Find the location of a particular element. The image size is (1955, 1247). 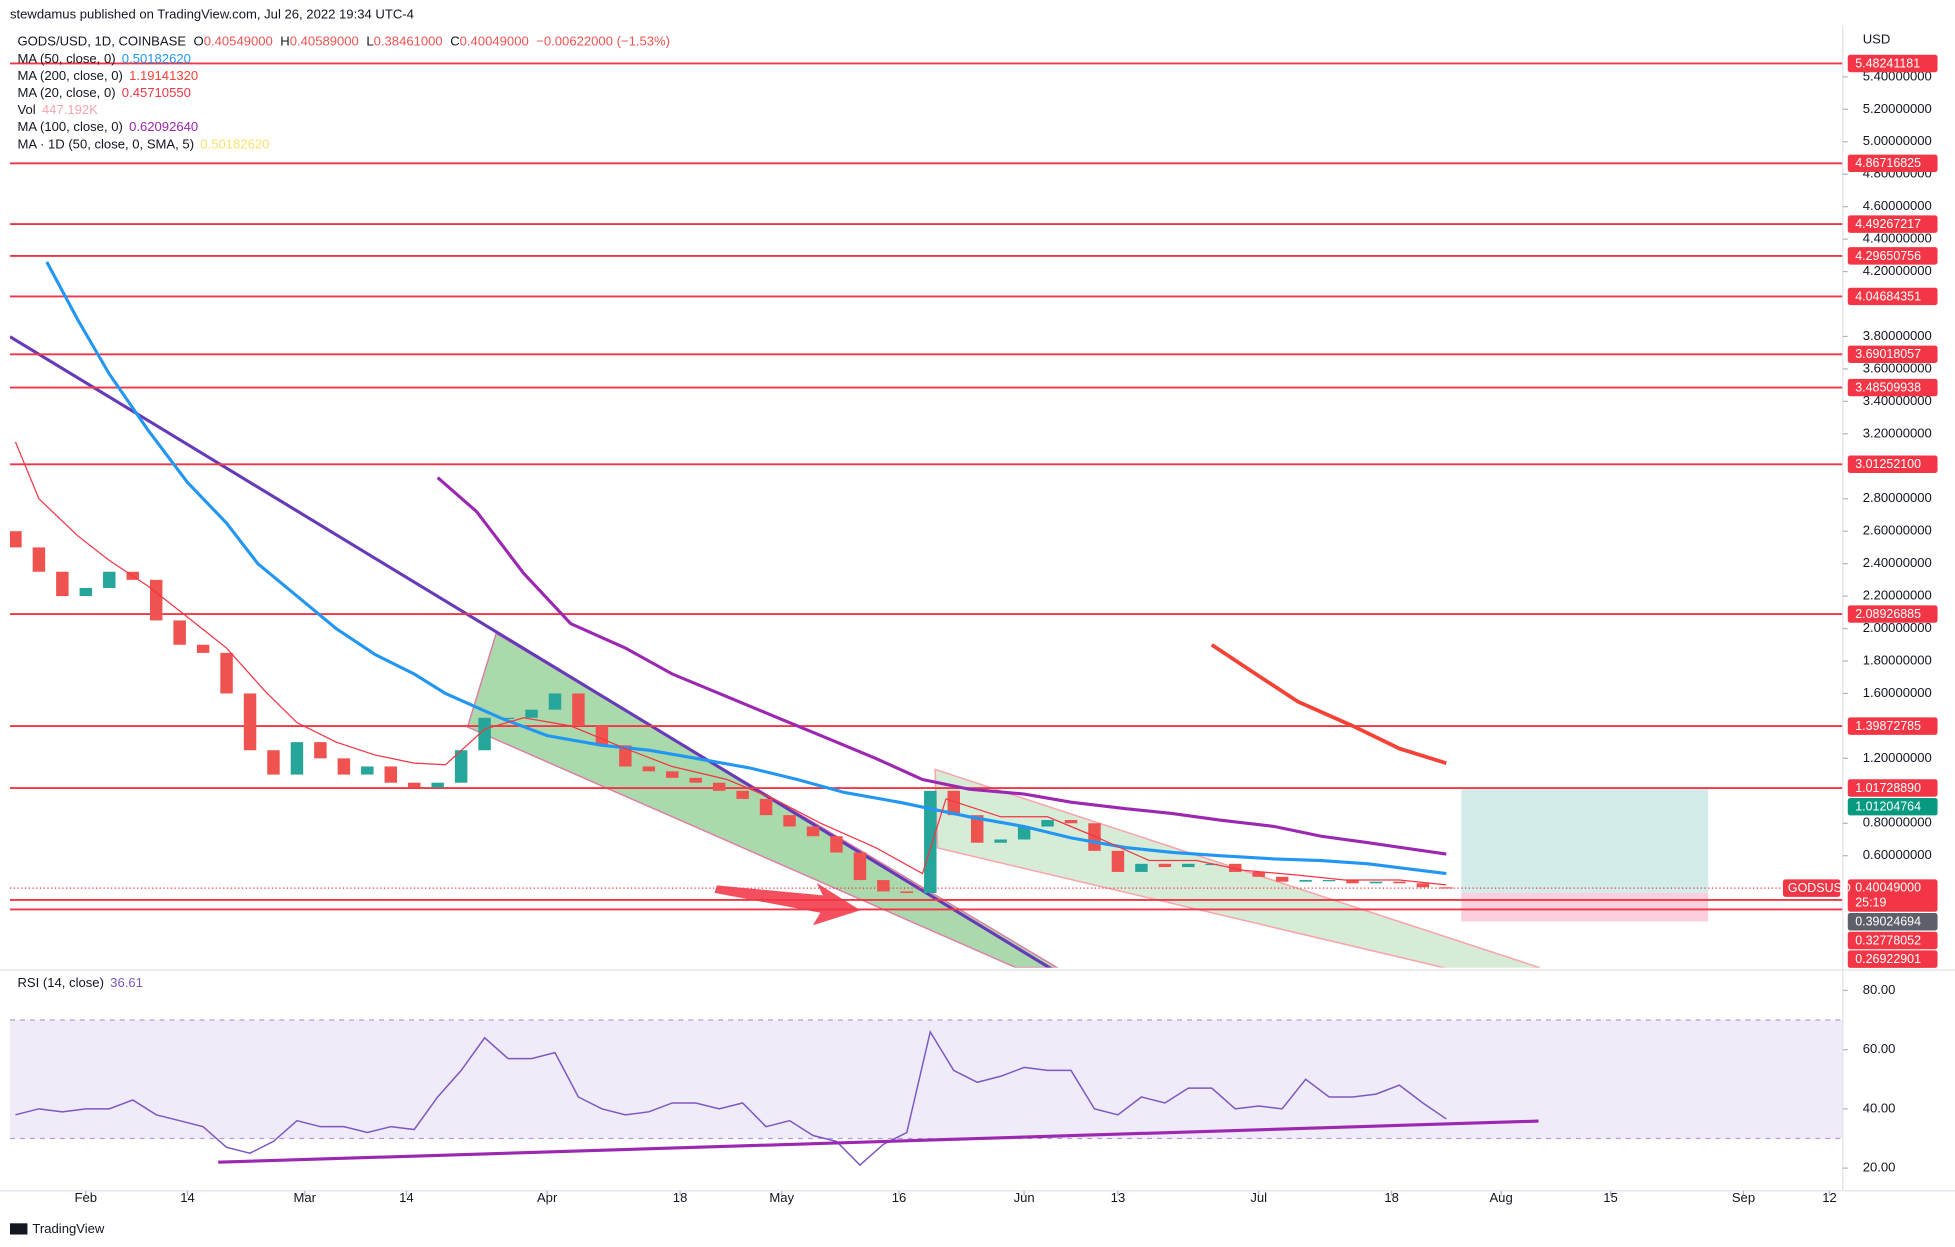

x-tick-label: 12 is located at coordinates (1829, 1197).